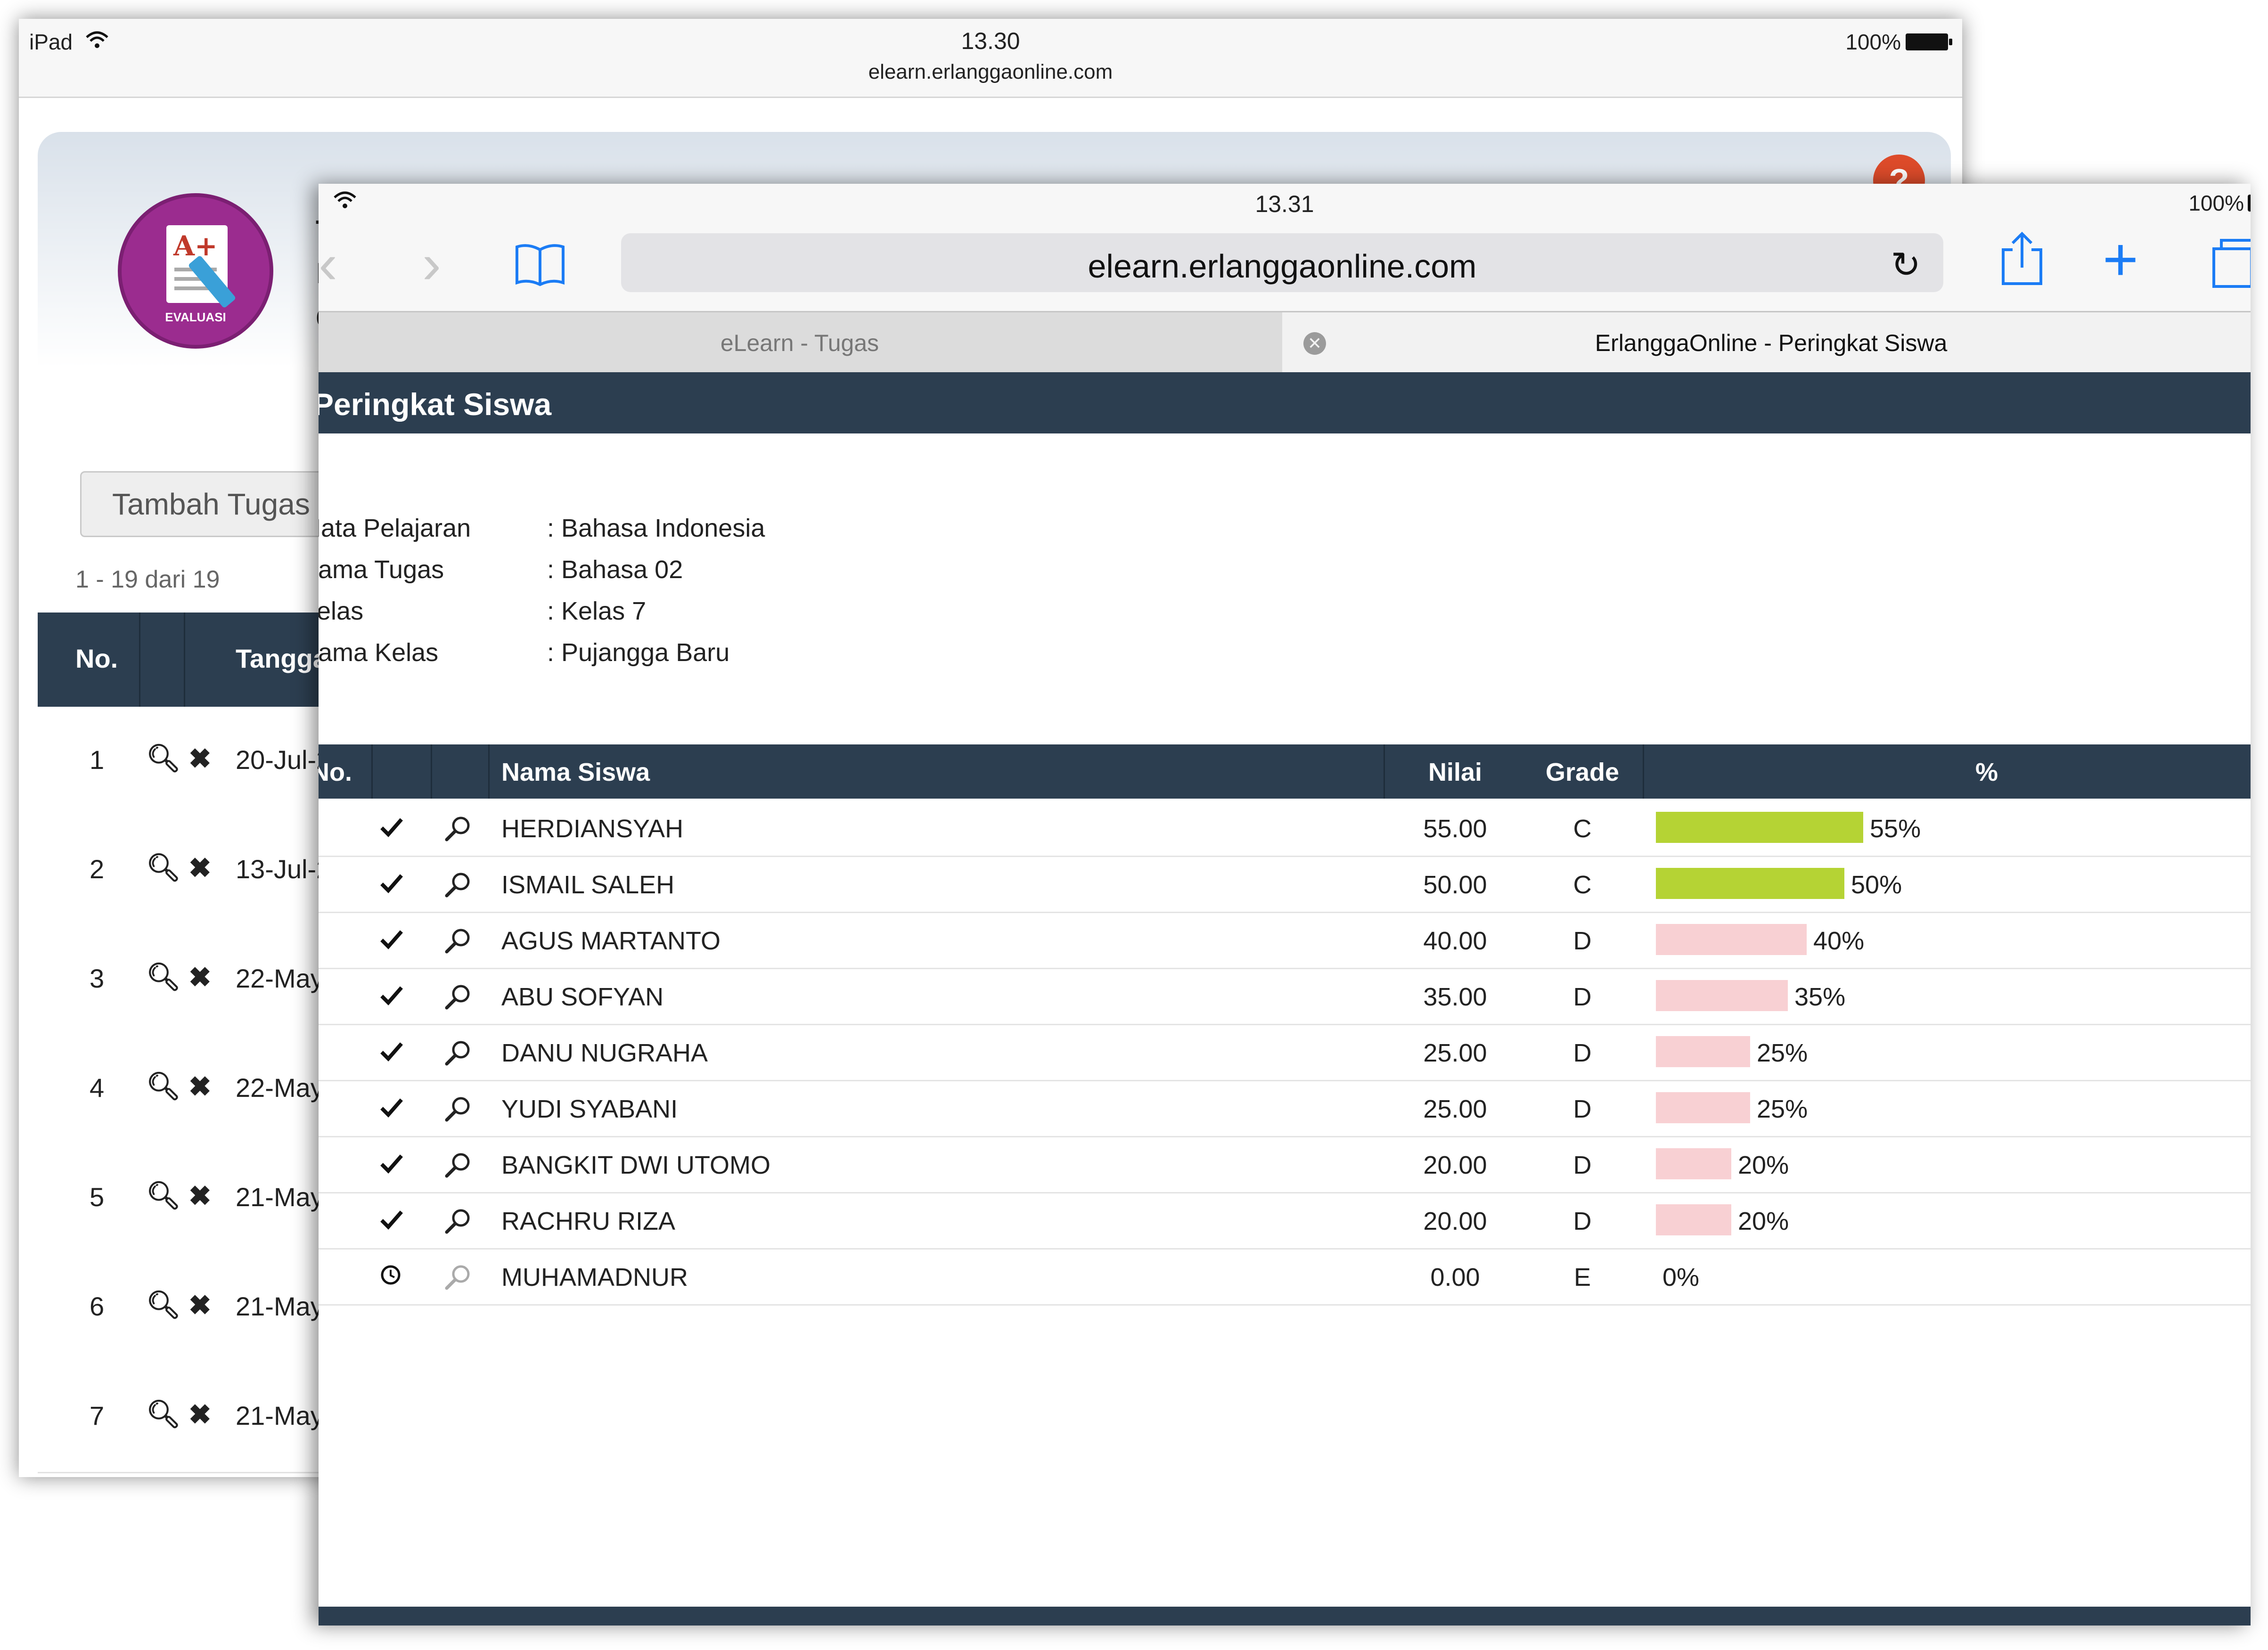  Describe the element at coordinates (97, 1415) in the screenshot. I see `row-number: 7` at that location.